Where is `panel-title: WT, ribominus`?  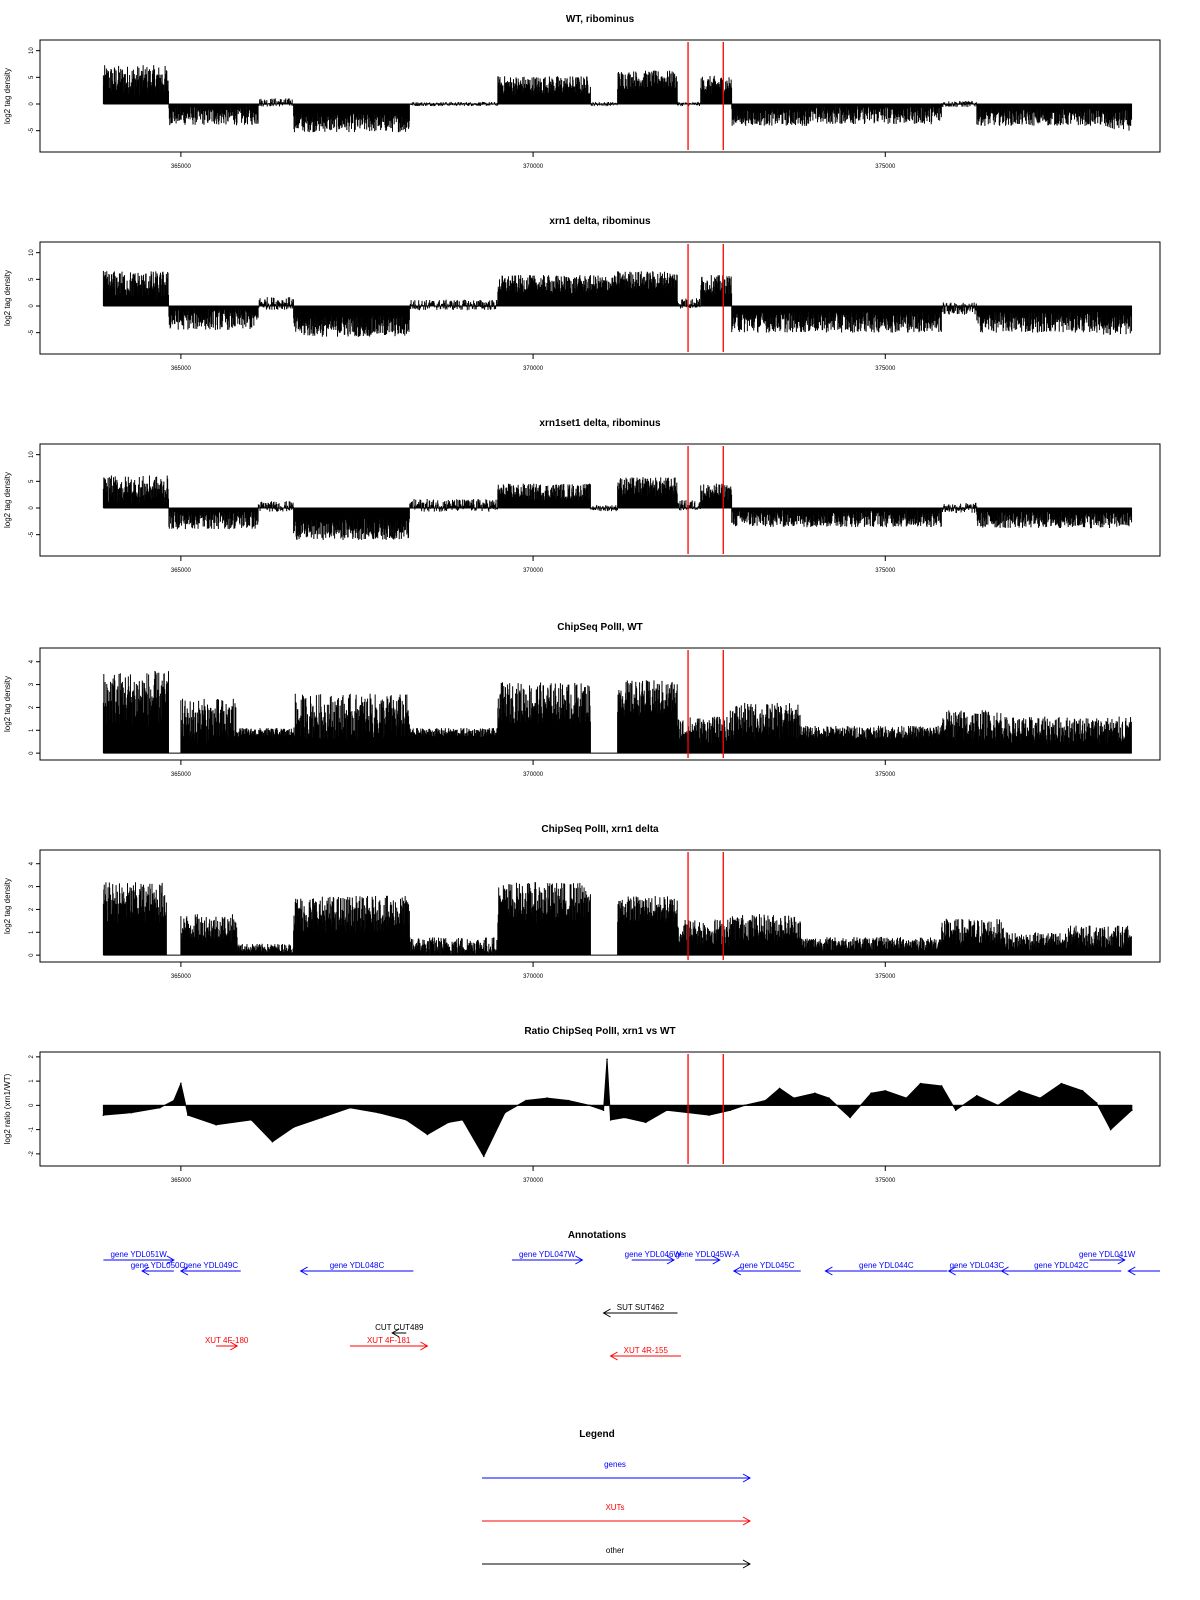
panel-title: WT, ribominus is located at coordinates (600, 19).